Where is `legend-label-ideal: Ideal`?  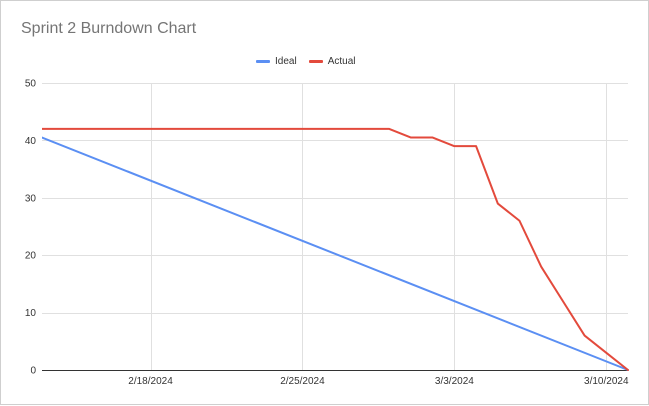
legend-label-ideal: Ideal is located at coordinates (286, 61).